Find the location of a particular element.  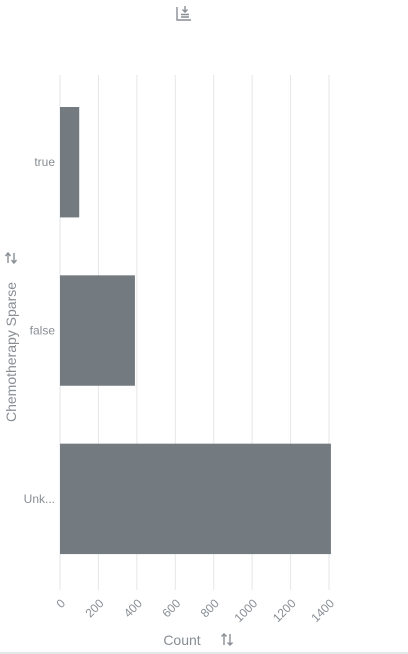

swap-axis-icon is located at coordinates (11, 258).